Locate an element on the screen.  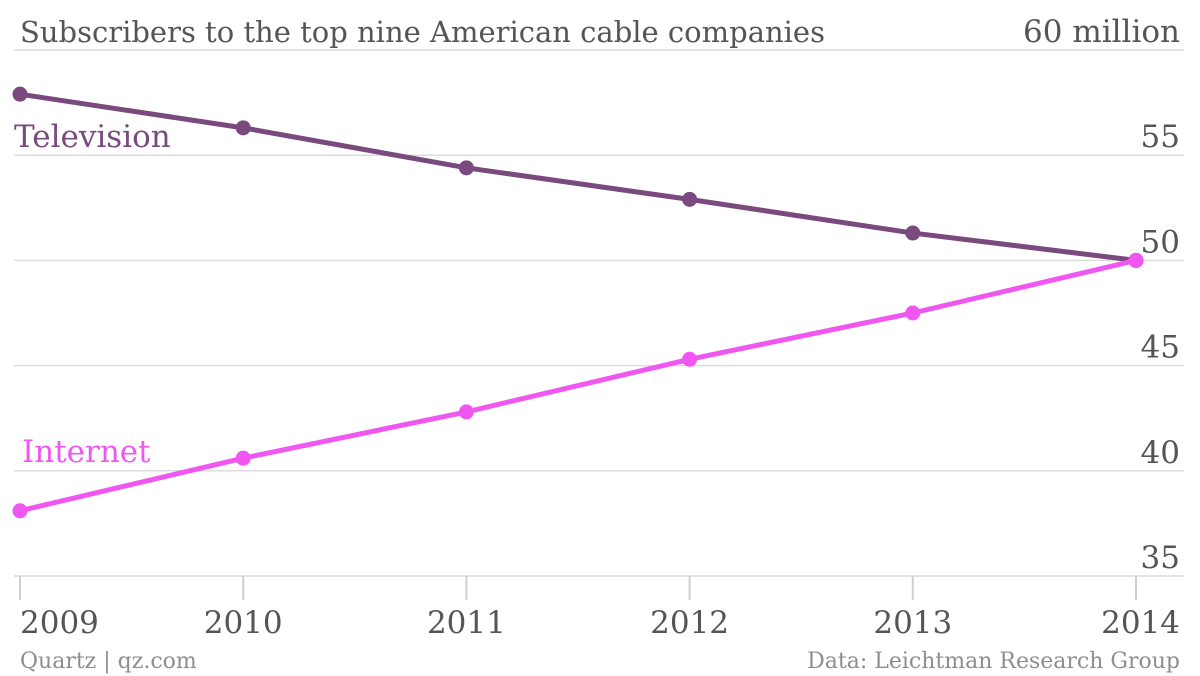
data-point-internet-2014 is located at coordinates (1136, 260).